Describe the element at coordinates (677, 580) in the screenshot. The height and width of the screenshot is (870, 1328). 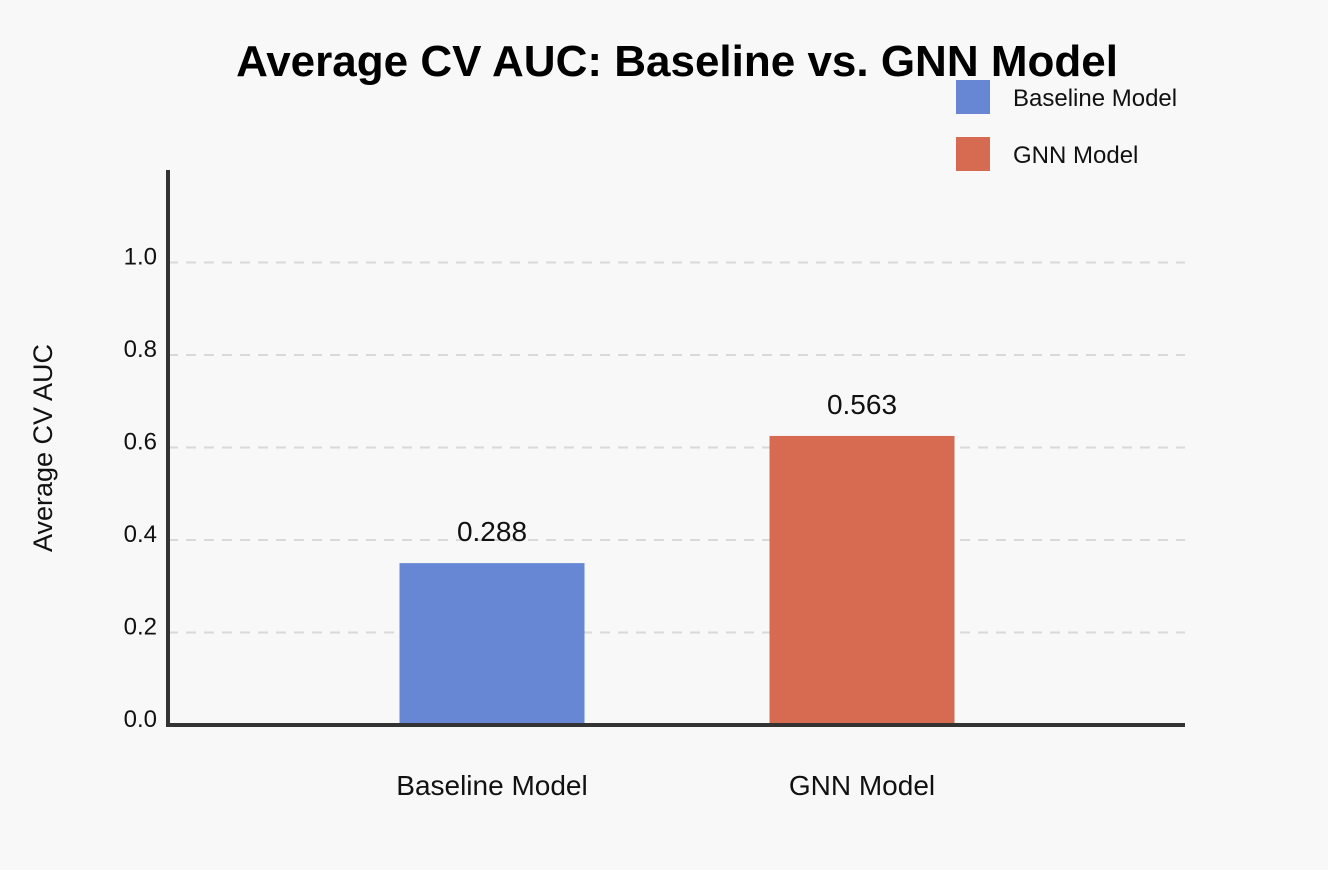
I see `bars` at that location.